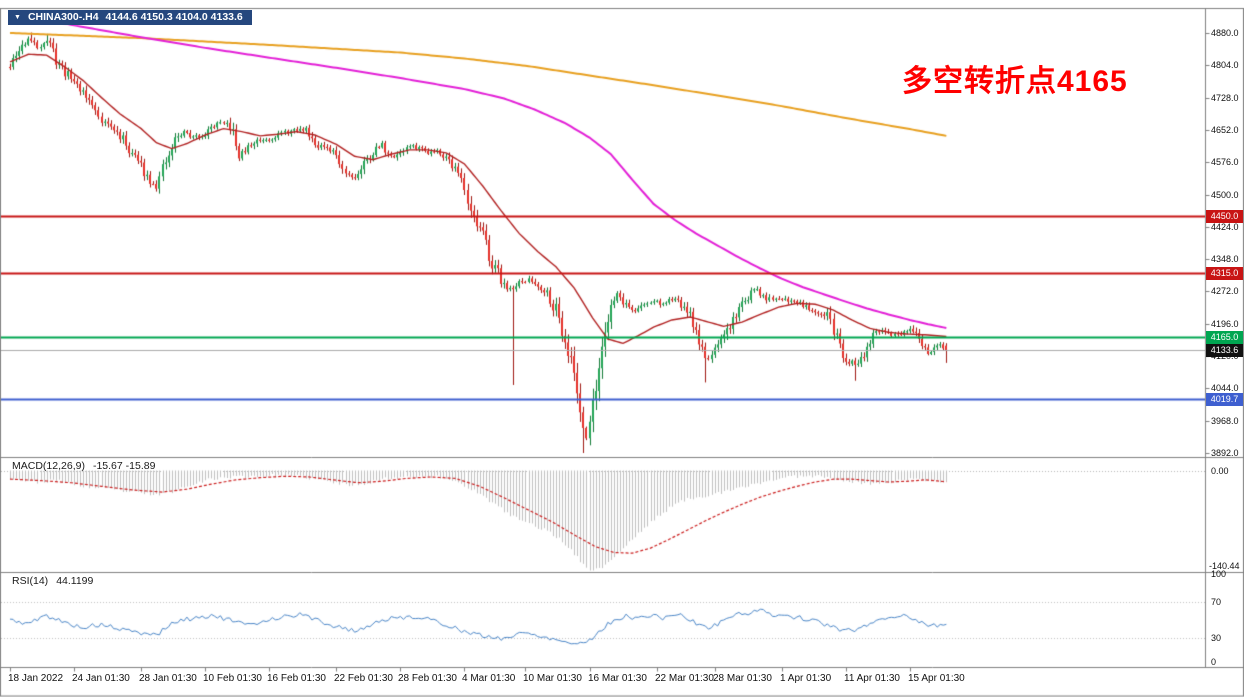 The width and height of the screenshot is (1244, 697). I want to click on macd-values: -15.67 -15.89, so click(124, 466).